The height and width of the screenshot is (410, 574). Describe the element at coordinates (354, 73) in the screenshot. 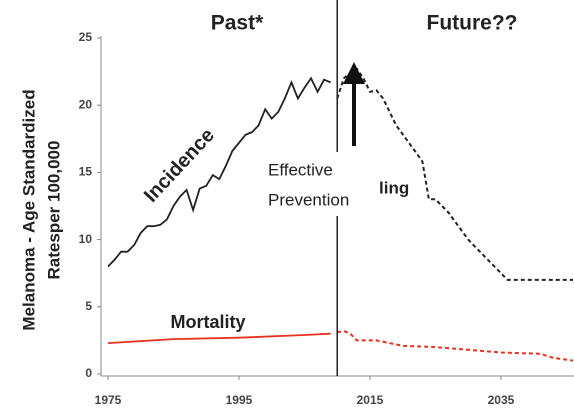

I see `arrow-head` at that location.